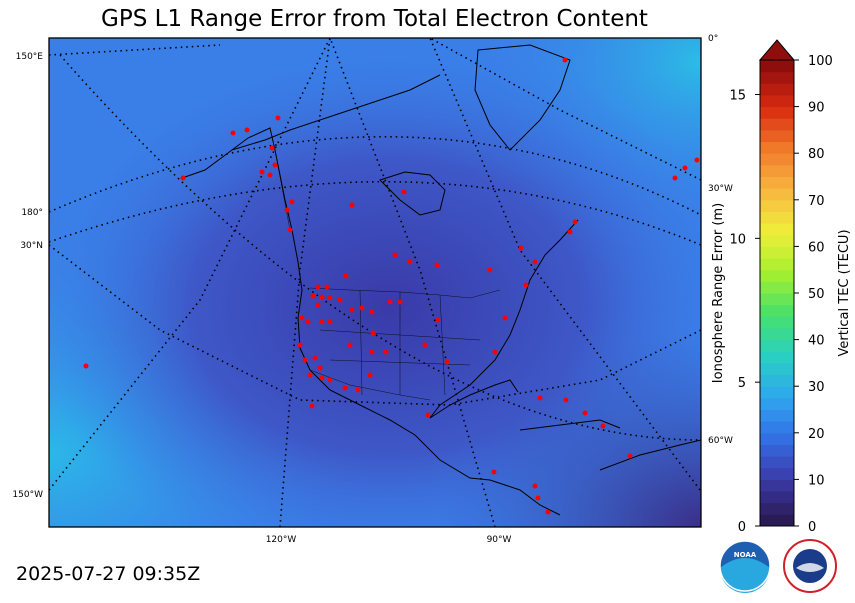 The width and height of the screenshot is (855, 603). Describe the element at coordinates (281, 540) in the screenshot. I see `lon-label-120w: 120°W` at that location.